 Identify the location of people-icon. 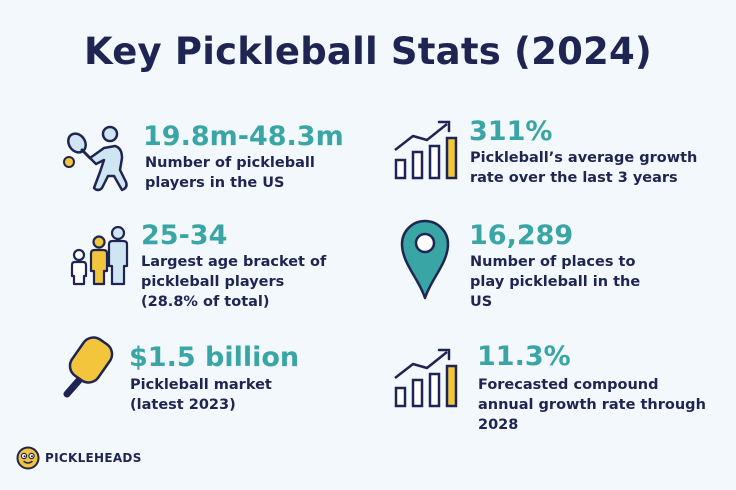
(99, 256).